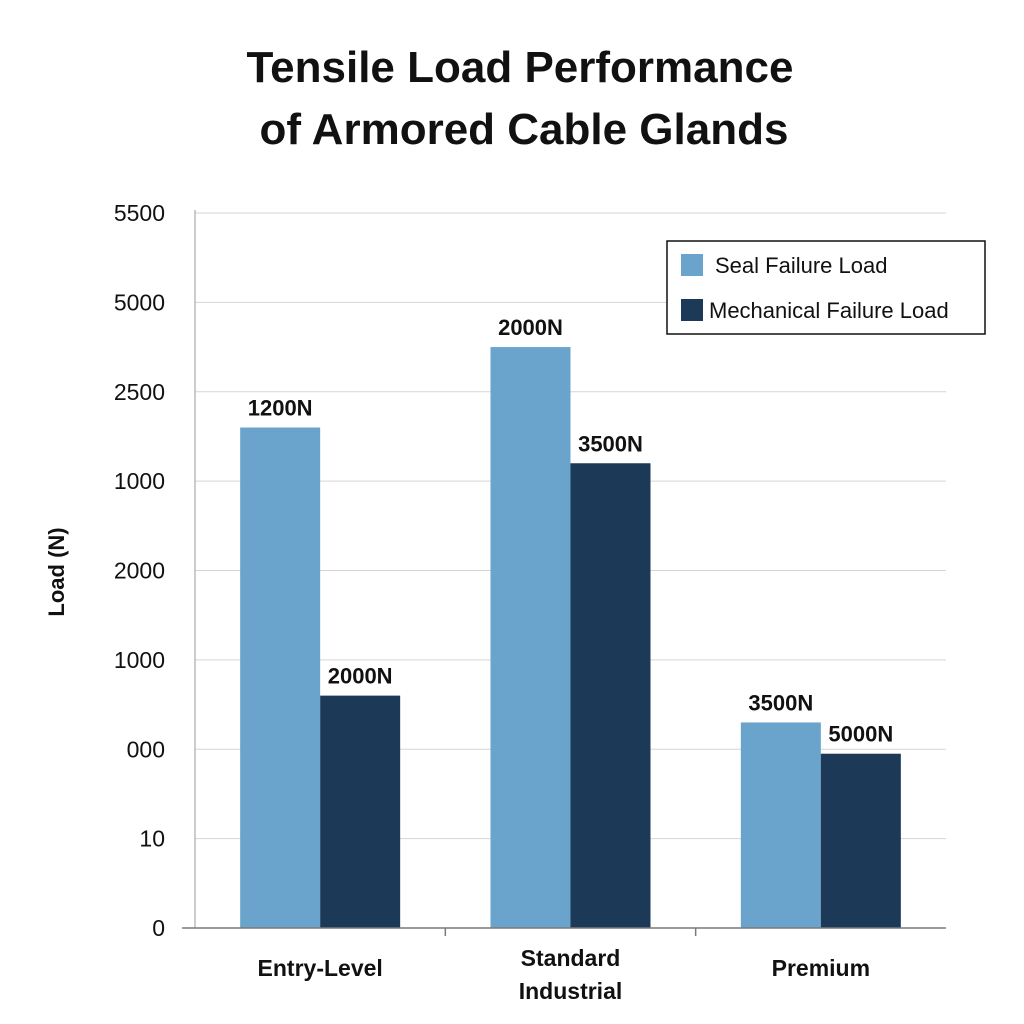 Image resolution: width=1024 pixels, height=1024 pixels. I want to click on y-tick-label: 5000, so click(139, 302).